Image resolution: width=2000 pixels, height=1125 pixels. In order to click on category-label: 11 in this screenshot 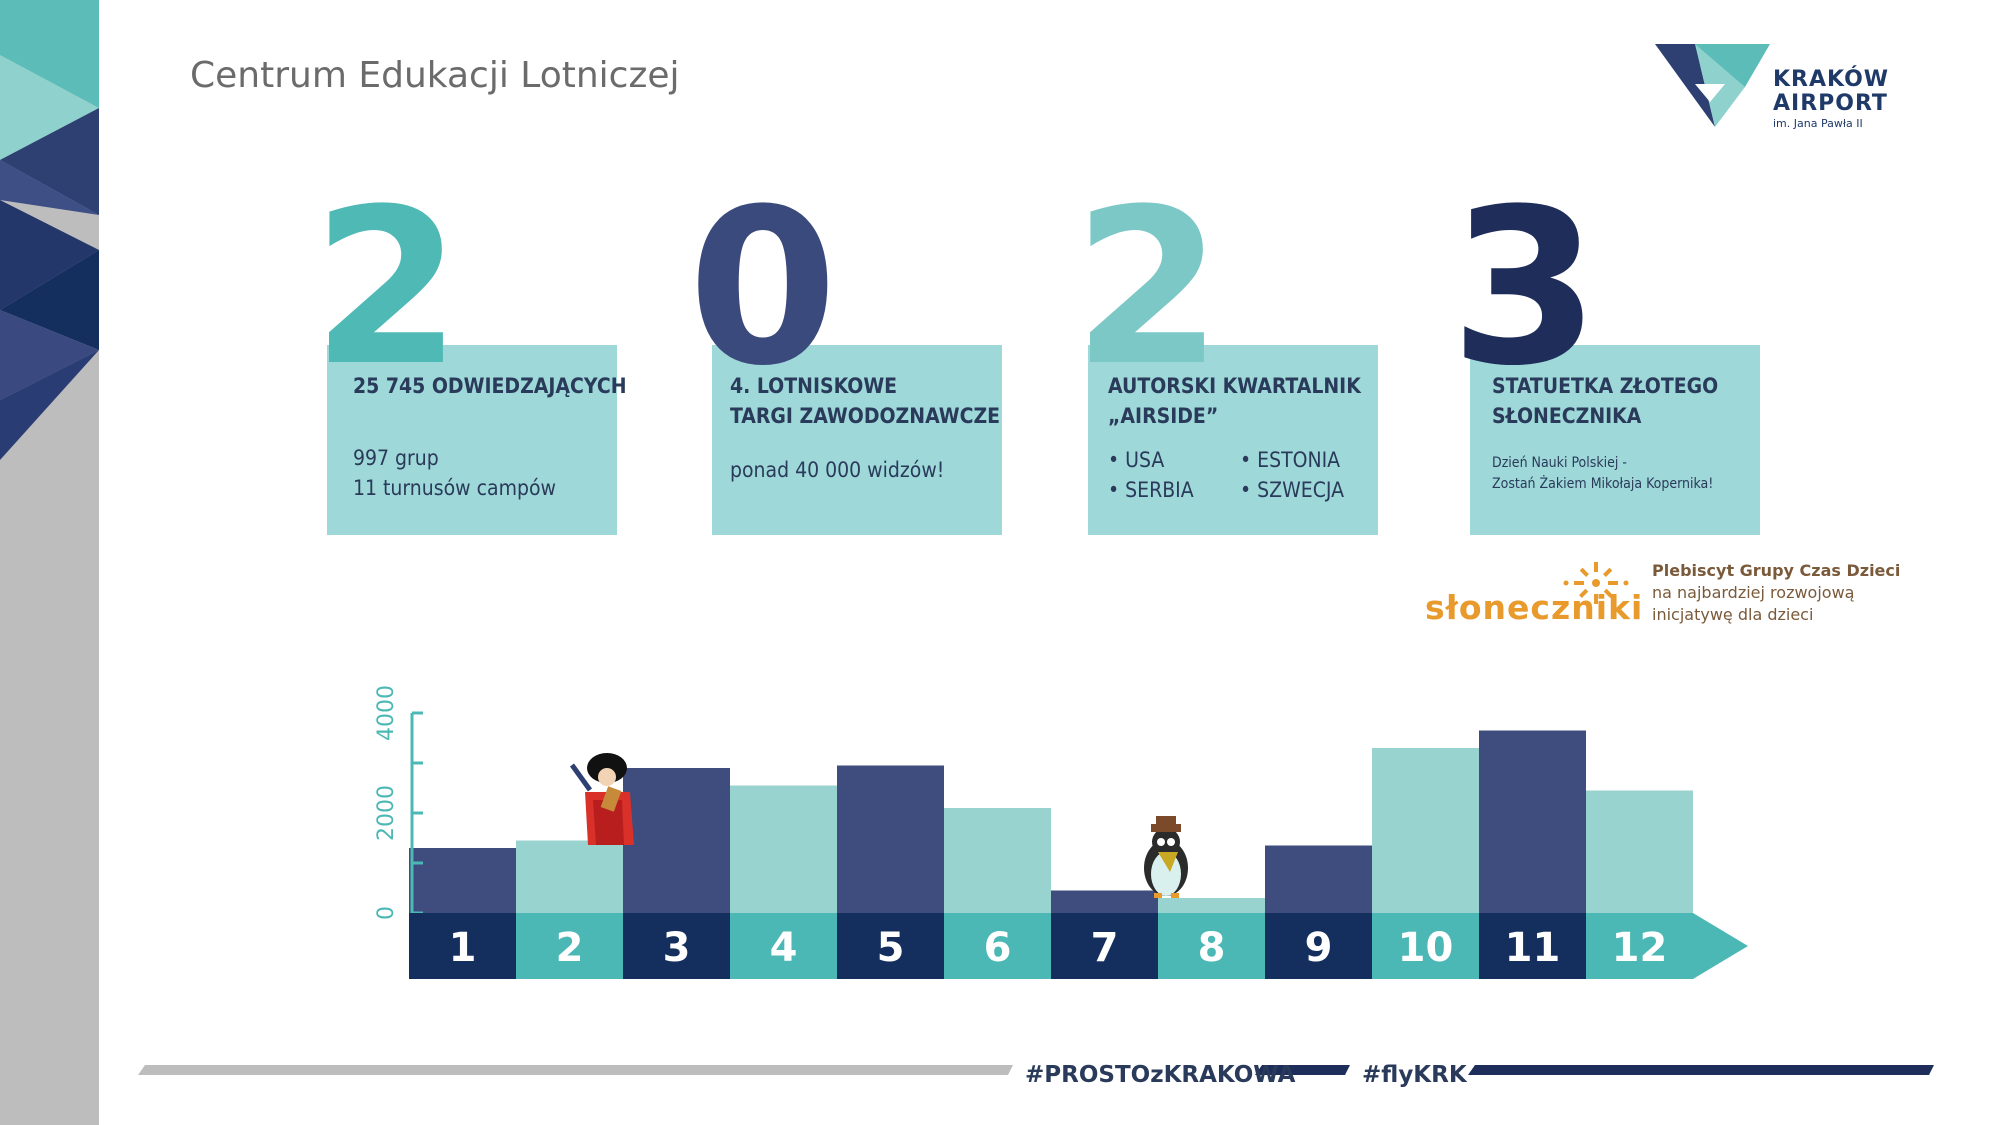, I will do `click(1533, 948)`.